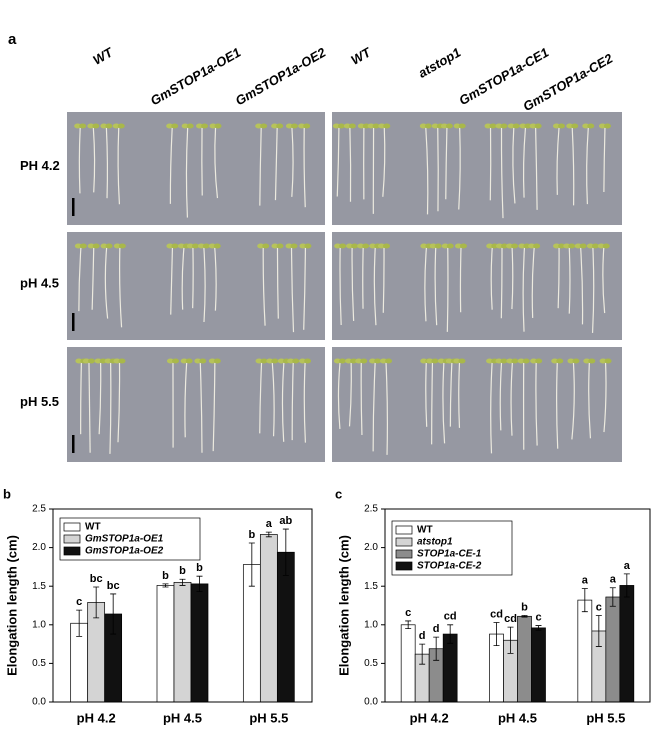 This screenshot has height=729, width=661. Describe the element at coordinates (39, 586) in the screenshot. I see `y-tick-label: 1.5` at that location.